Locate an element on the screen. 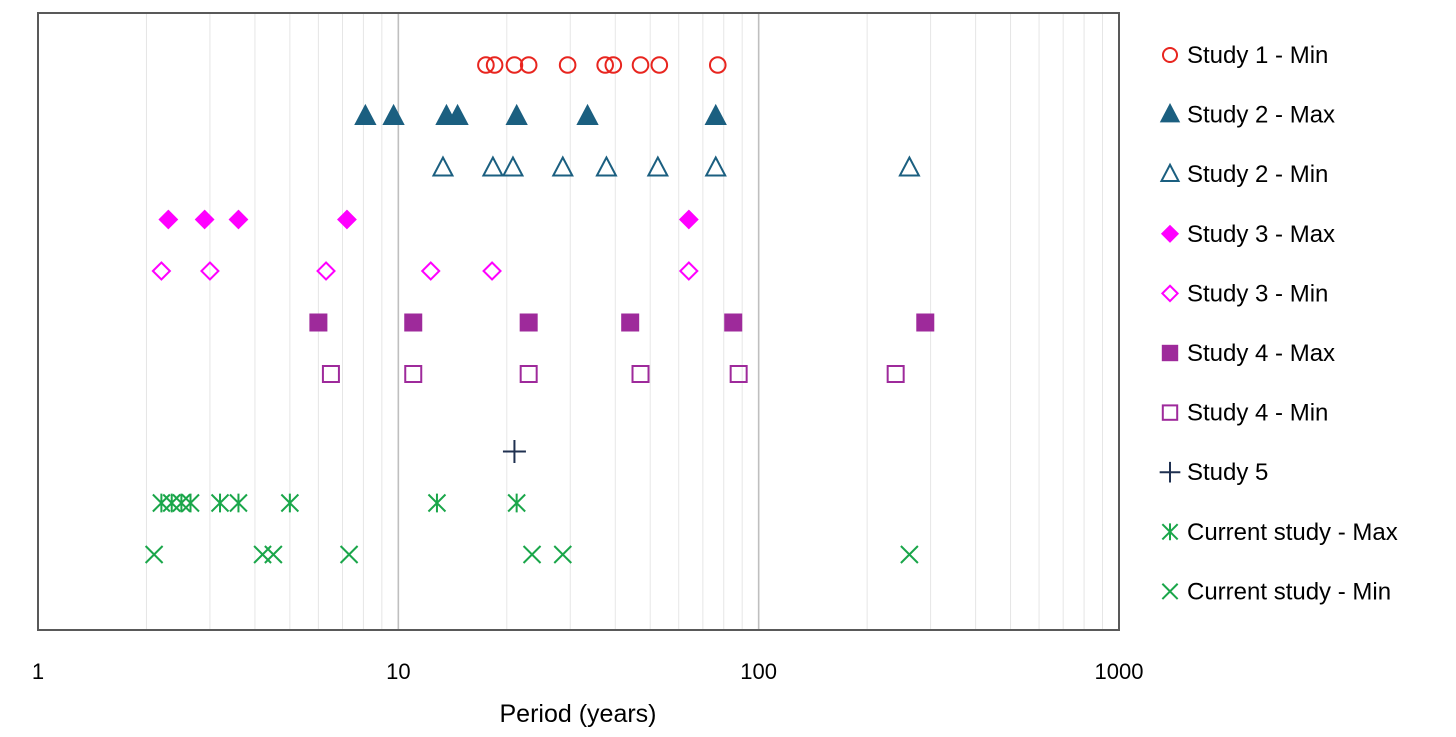 This screenshot has height=737, width=1456. legend-item: Study 4 - Min is located at coordinates (1244, 413).